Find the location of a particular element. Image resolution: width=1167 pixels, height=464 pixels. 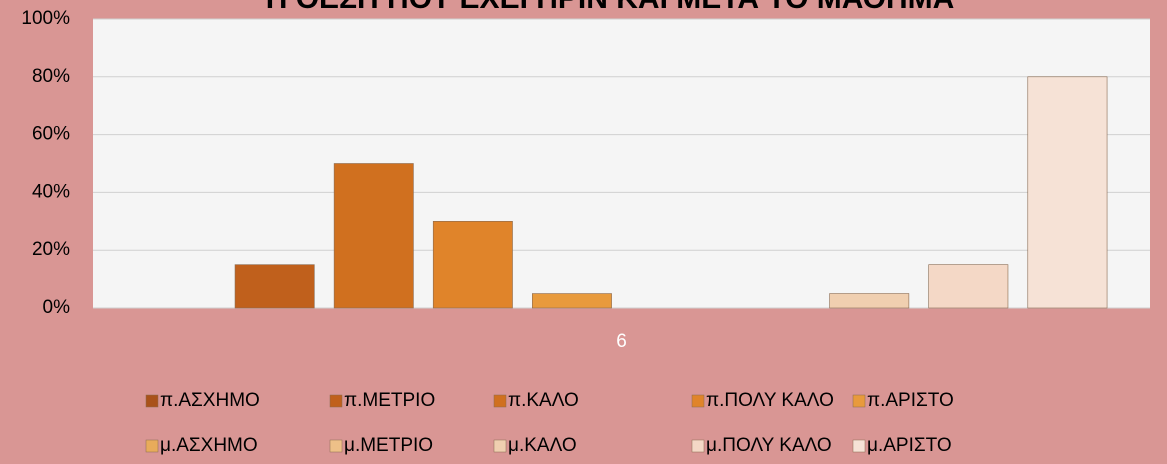

legend-label: μ.ΜΕΤΡΙΟ is located at coordinates (388, 445).